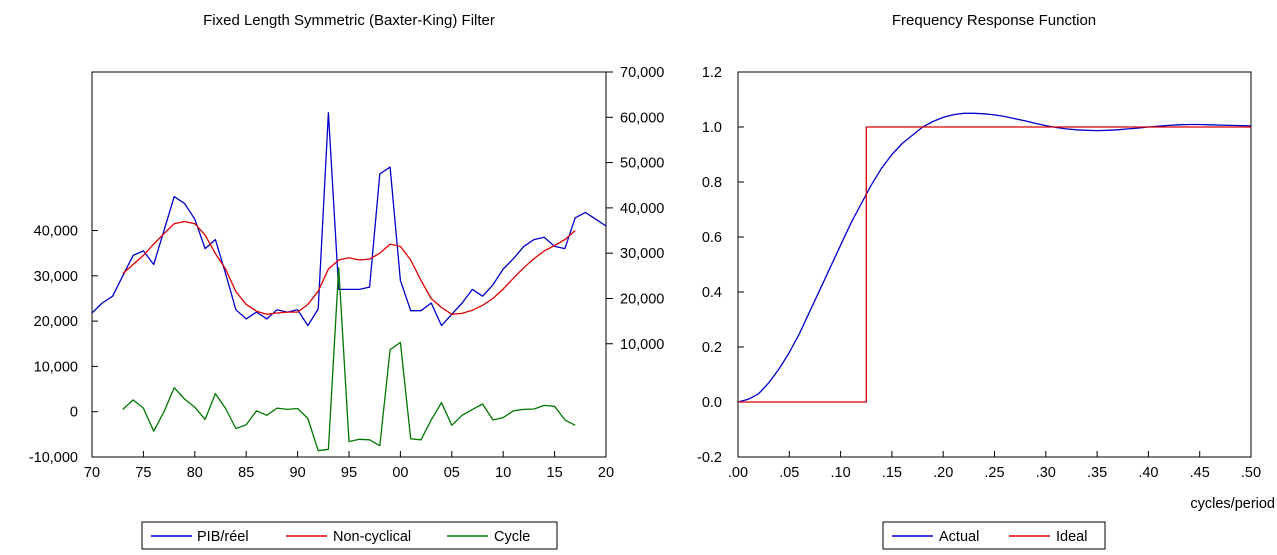  What do you see at coordinates (555, 473) in the screenshot?
I see `left-x-tick-label: 15` at bounding box center [555, 473].